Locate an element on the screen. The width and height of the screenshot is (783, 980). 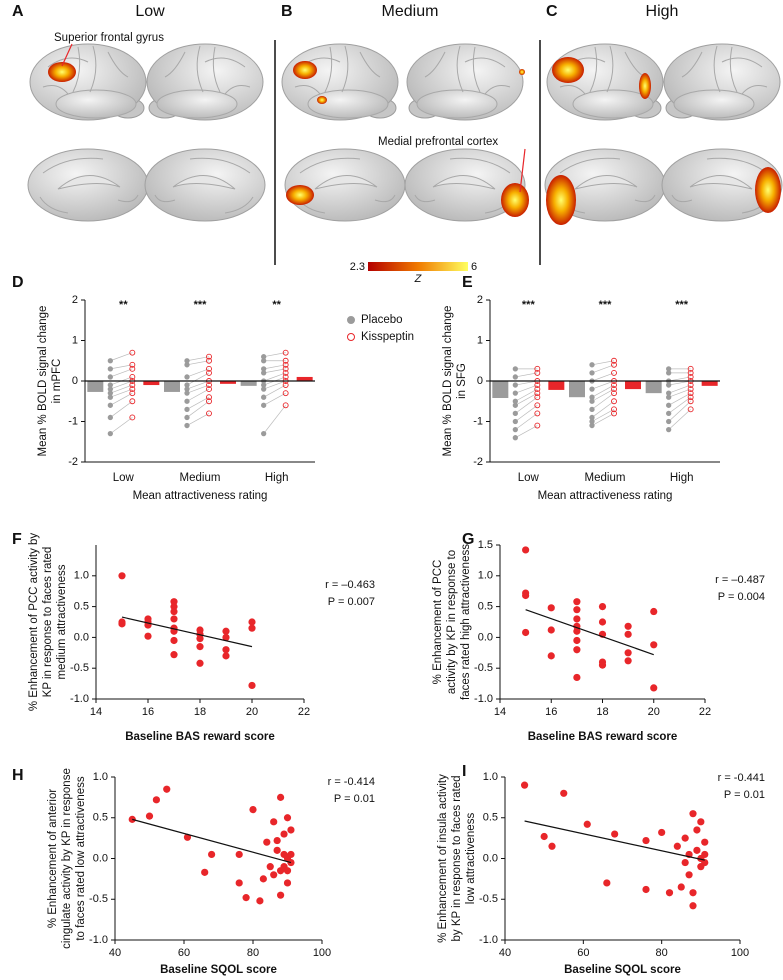
panel-letter: E is located at coordinates (467, 282).